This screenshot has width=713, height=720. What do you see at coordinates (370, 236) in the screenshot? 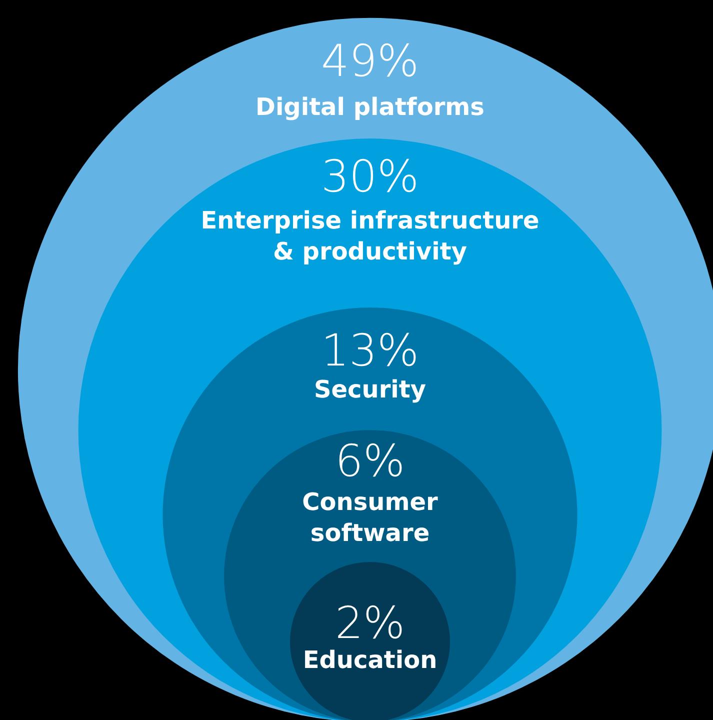
I see `category-label: Enterprise infrastructure & productivity` at bounding box center [370, 236].